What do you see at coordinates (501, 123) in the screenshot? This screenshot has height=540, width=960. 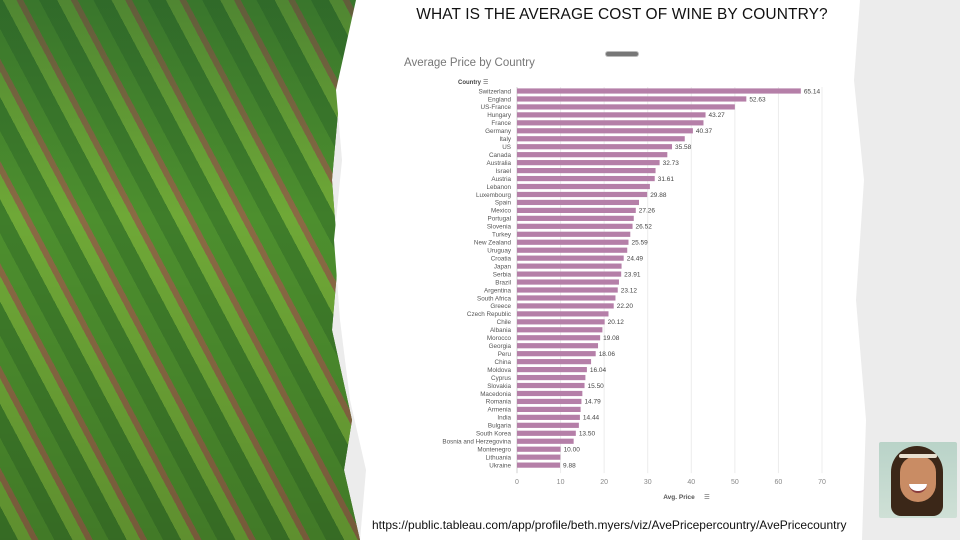 I see `category-label: France` at bounding box center [501, 123].